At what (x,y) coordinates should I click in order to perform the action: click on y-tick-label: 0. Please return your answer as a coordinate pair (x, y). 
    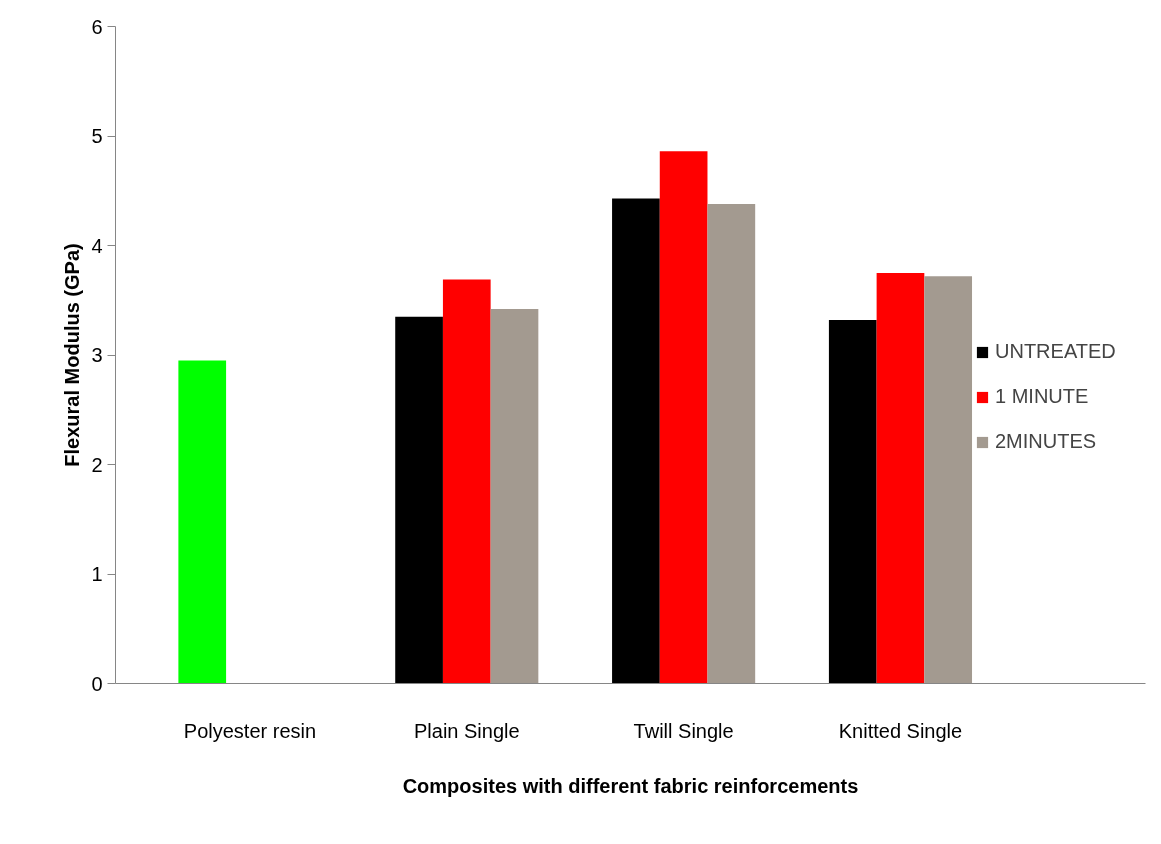
    Looking at the image, I should click on (97, 683).